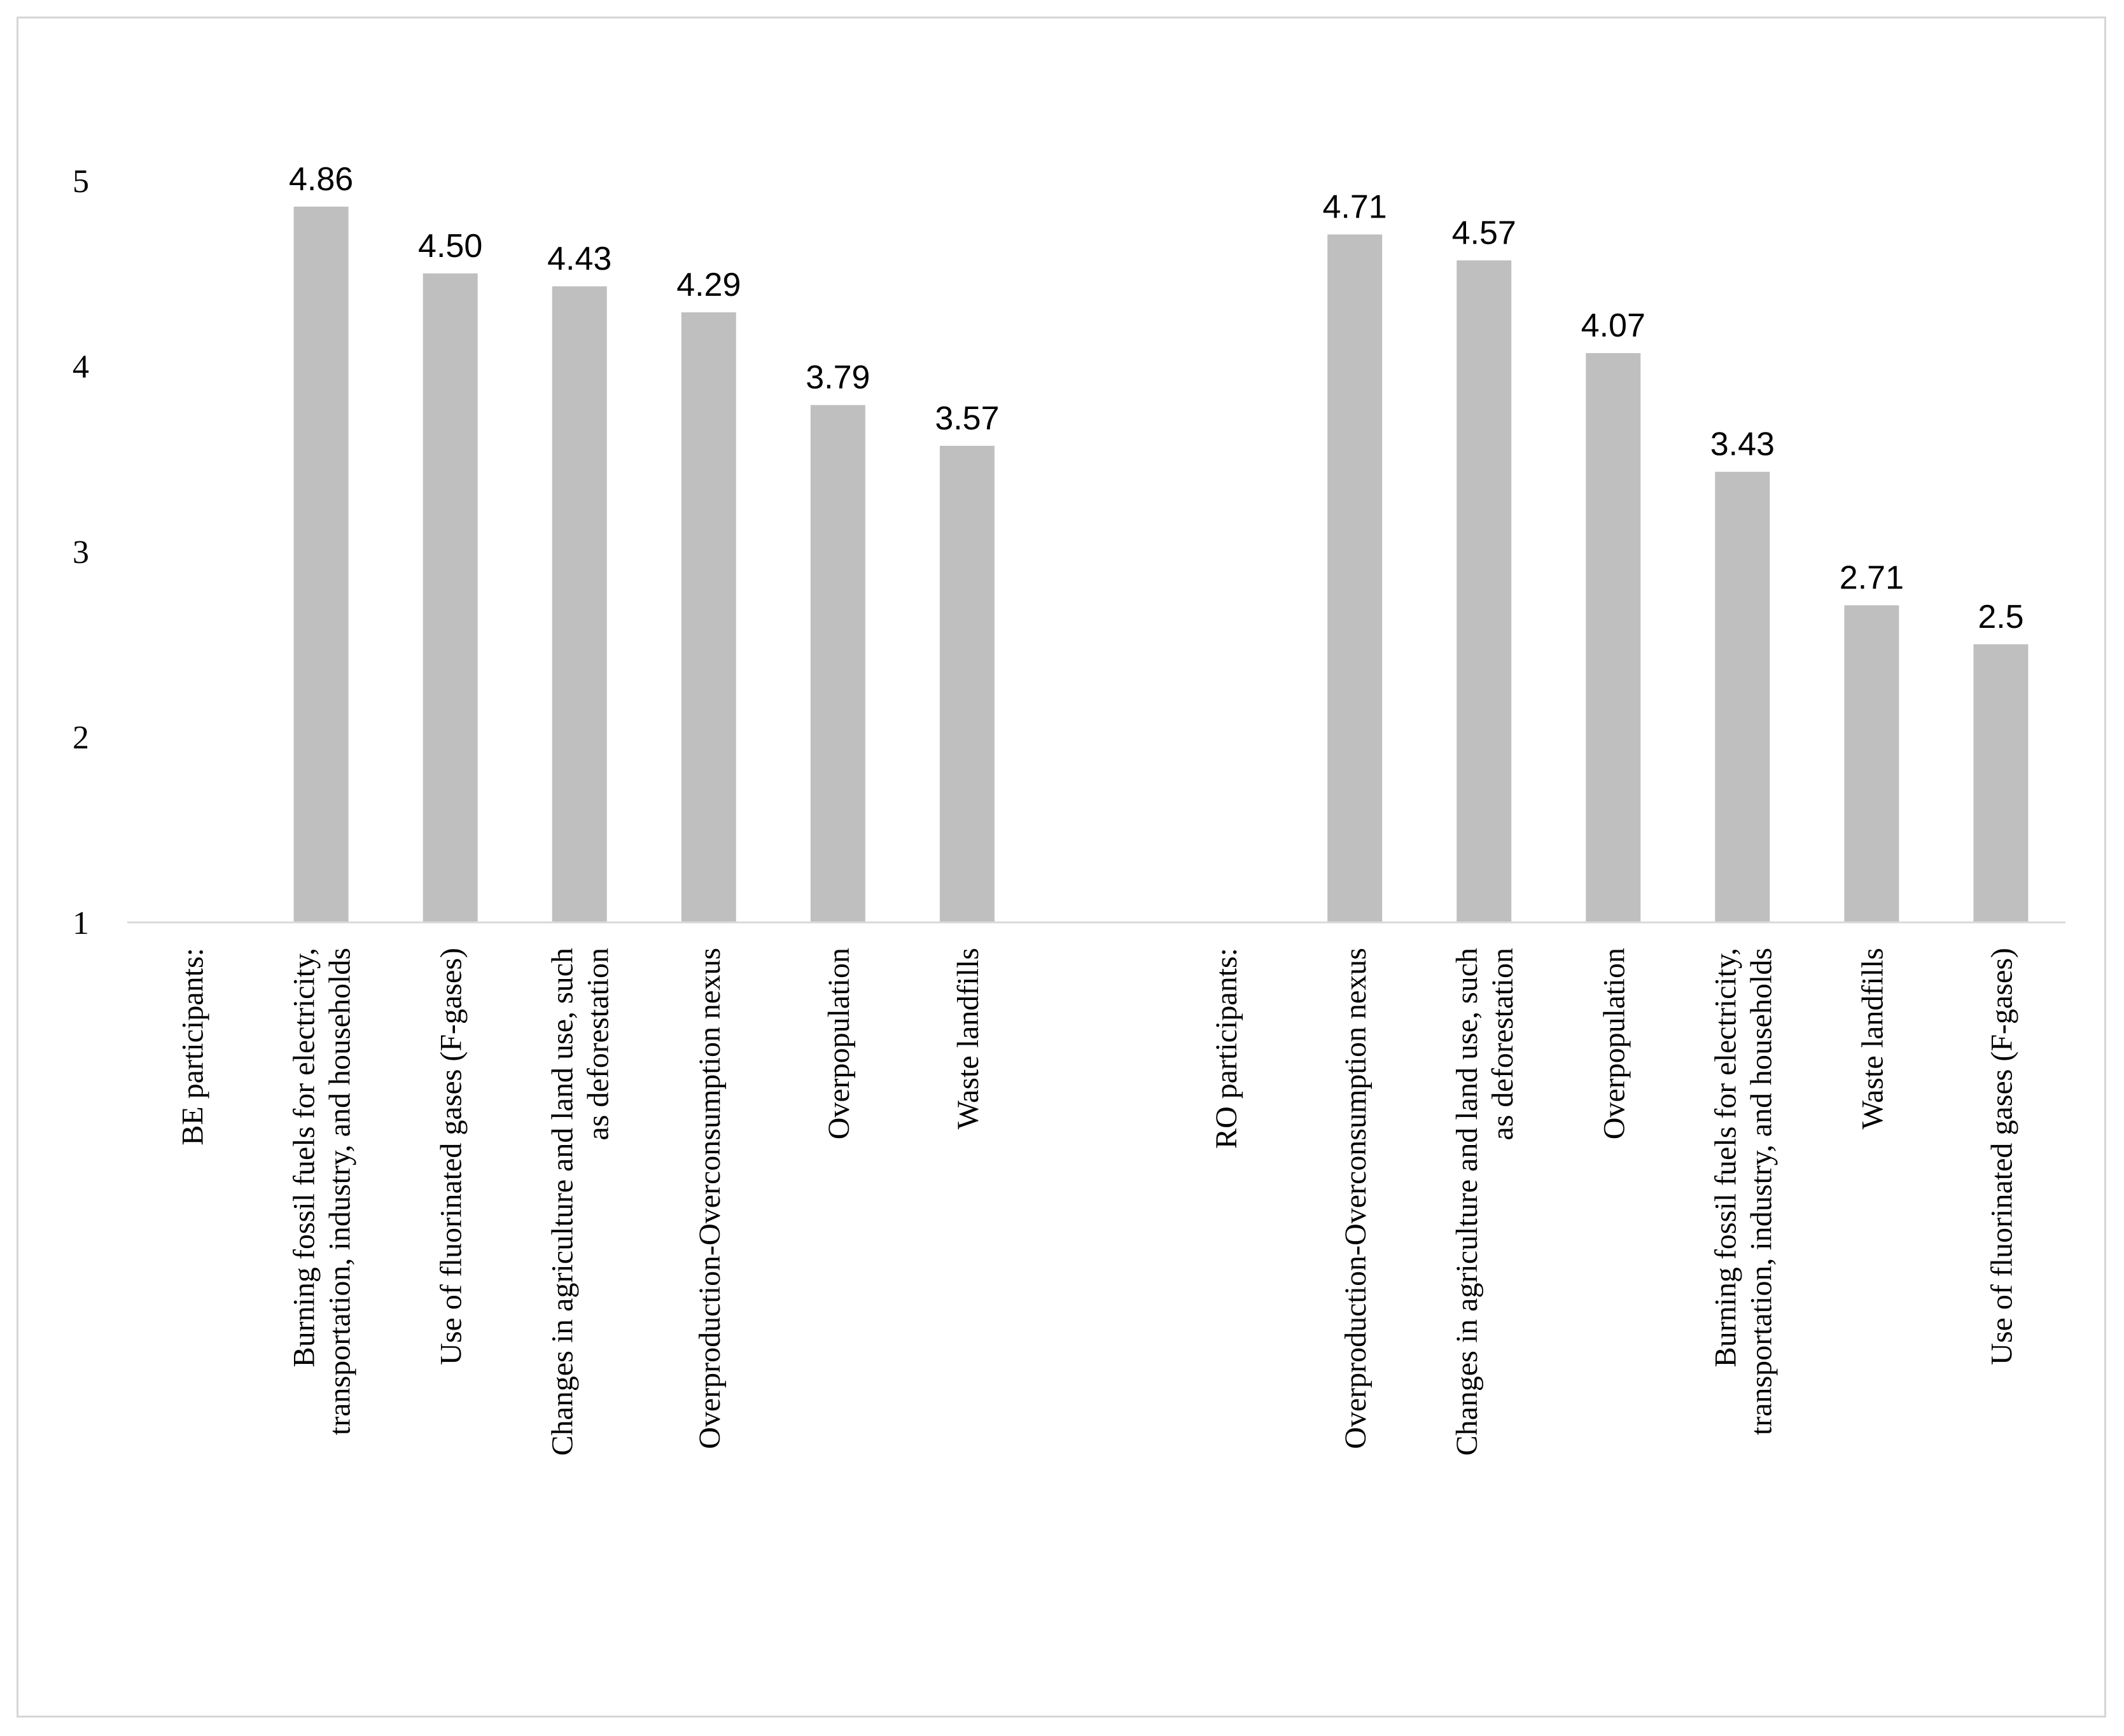 The image size is (2124, 1736). I want to click on bar-value-label: 3.57, so click(967, 418).